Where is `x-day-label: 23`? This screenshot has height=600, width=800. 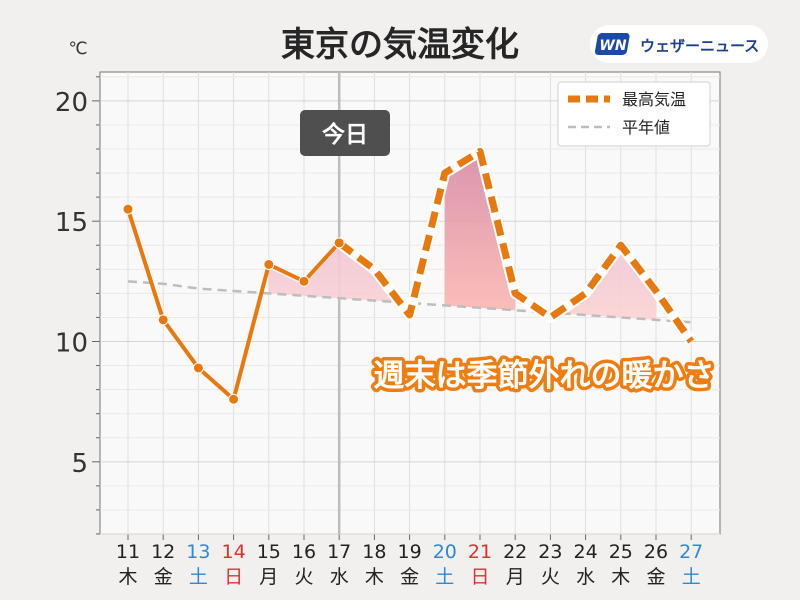 x-day-label: 23 is located at coordinates (550, 552).